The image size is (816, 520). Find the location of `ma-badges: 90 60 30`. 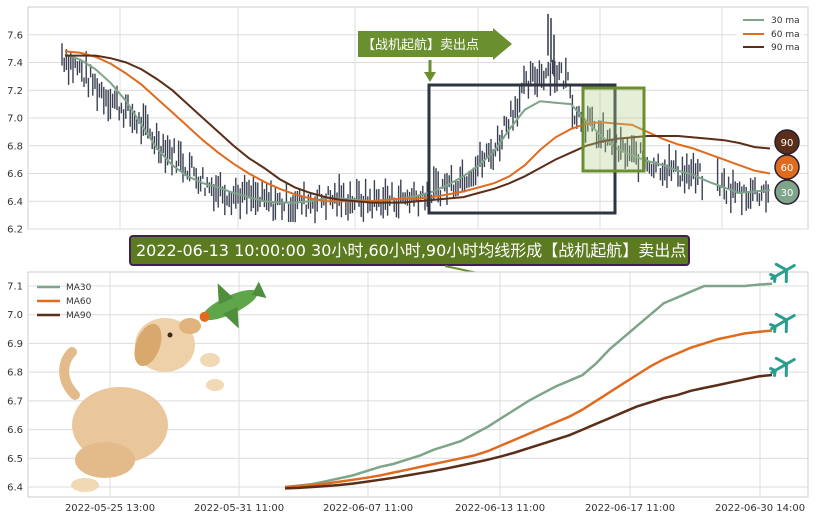

ma-badges: 90 60 30 is located at coordinates (787, 167).